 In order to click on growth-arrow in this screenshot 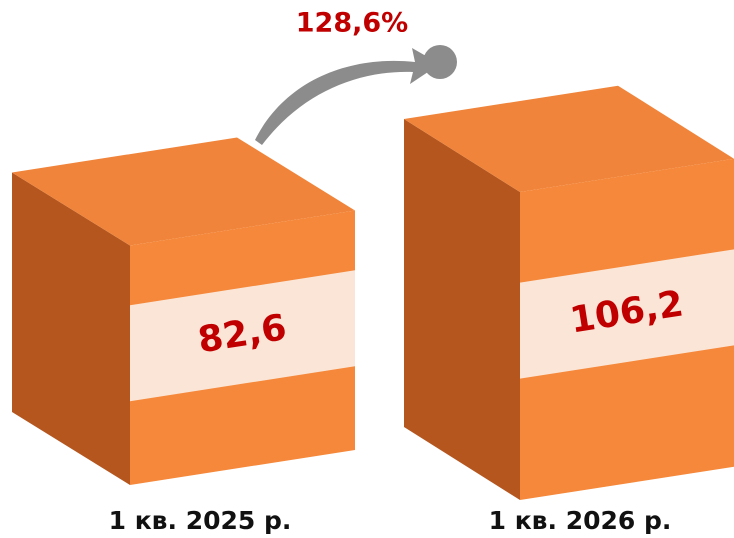, I will do `click(347, 96)`.